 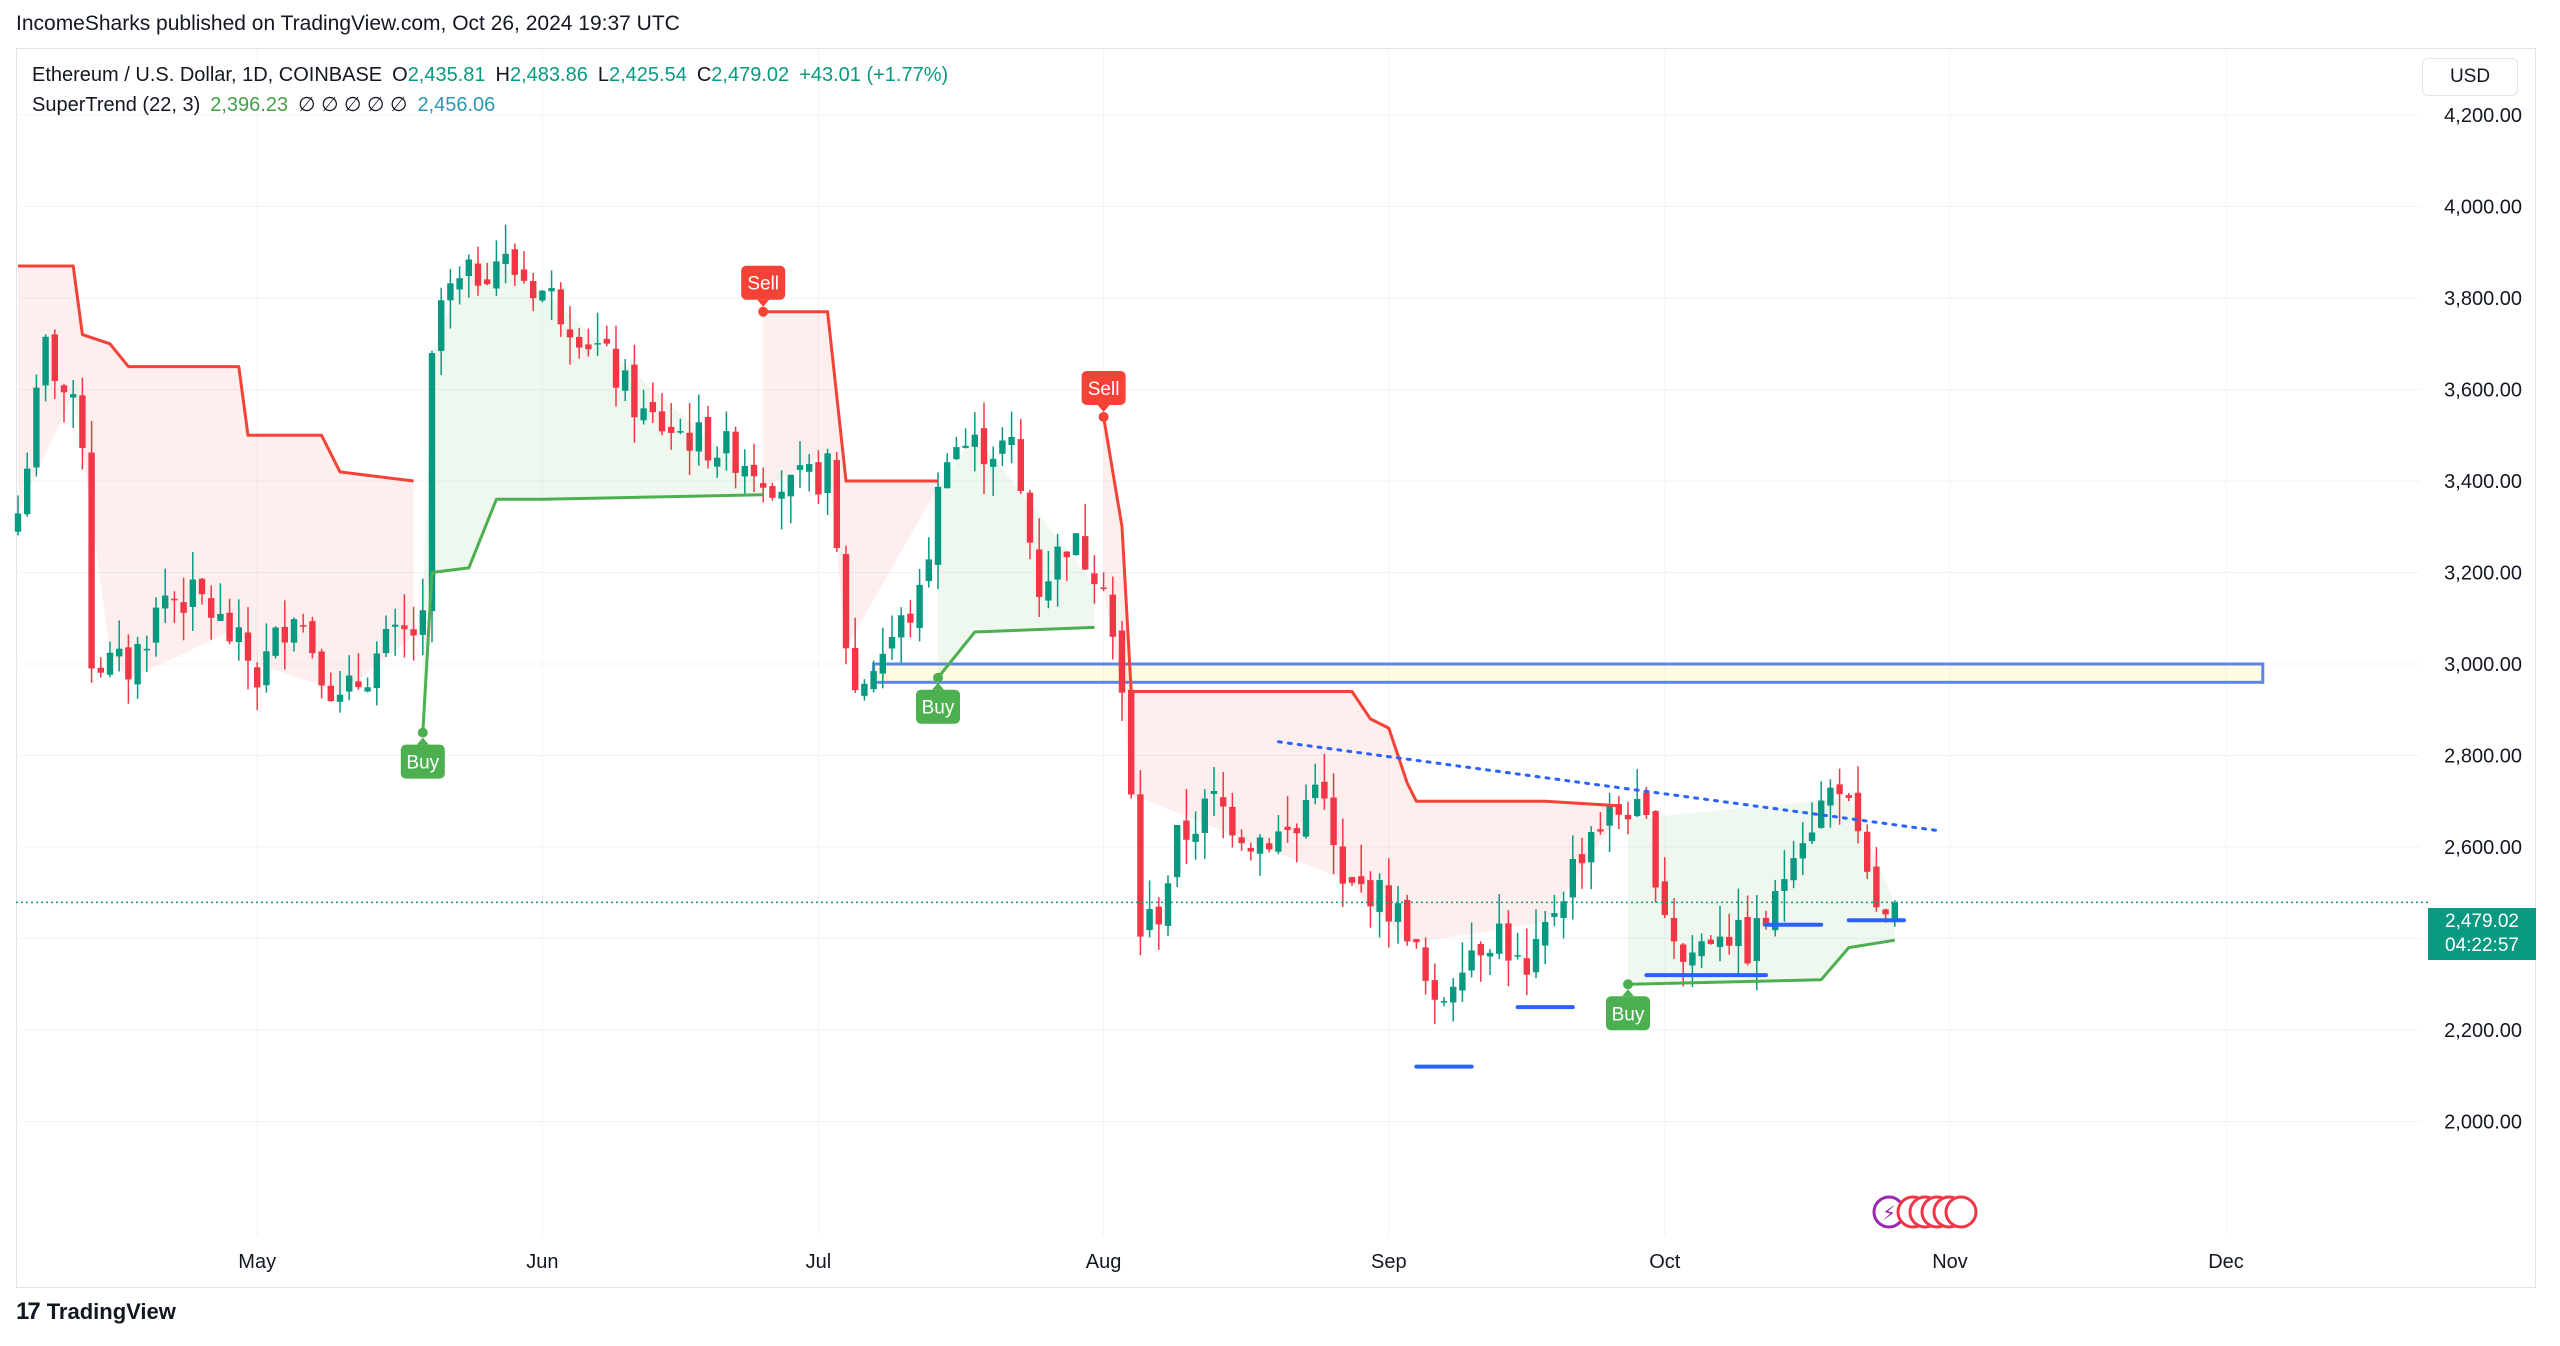 What do you see at coordinates (96, 1312) in the screenshot?
I see `tradingview-logo: 17 TradingView` at bounding box center [96, 1312].